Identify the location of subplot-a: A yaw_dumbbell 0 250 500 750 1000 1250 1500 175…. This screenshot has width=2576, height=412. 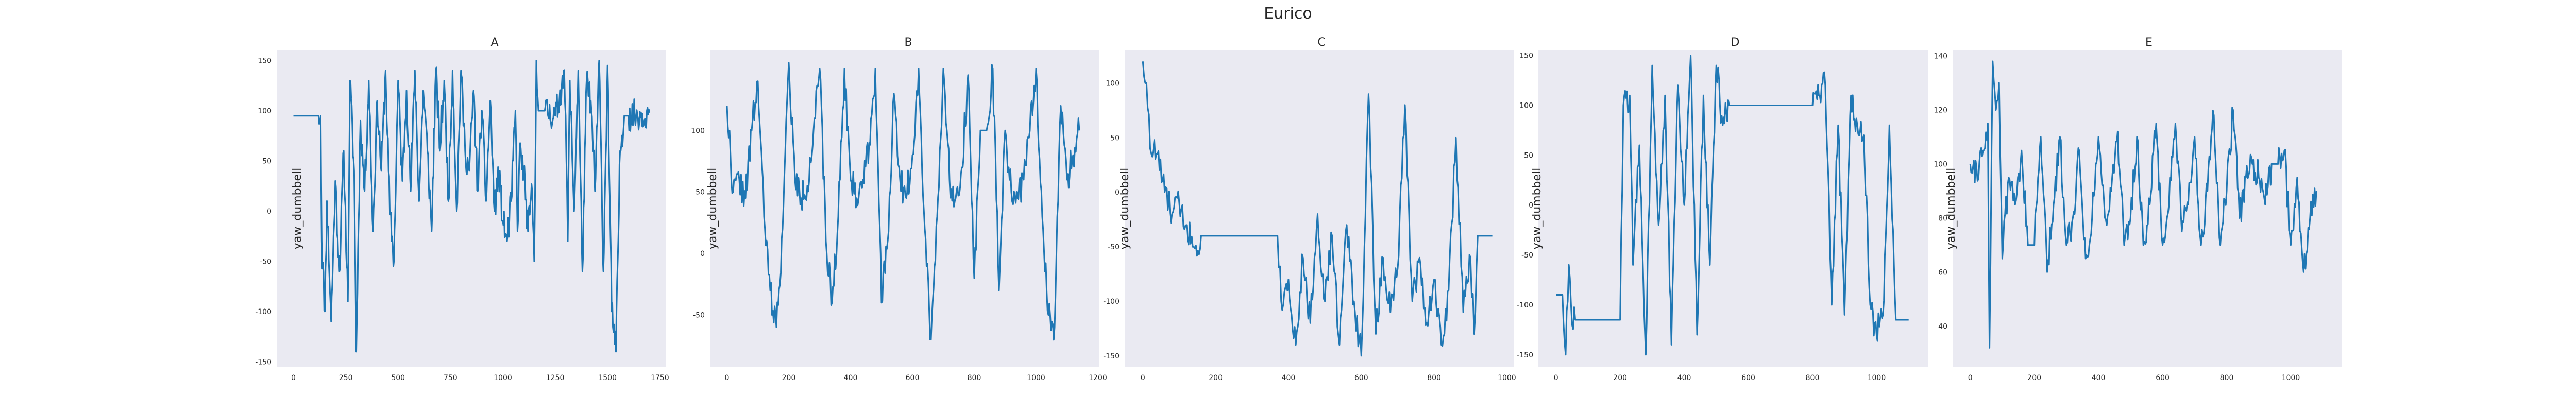
(462, 209).